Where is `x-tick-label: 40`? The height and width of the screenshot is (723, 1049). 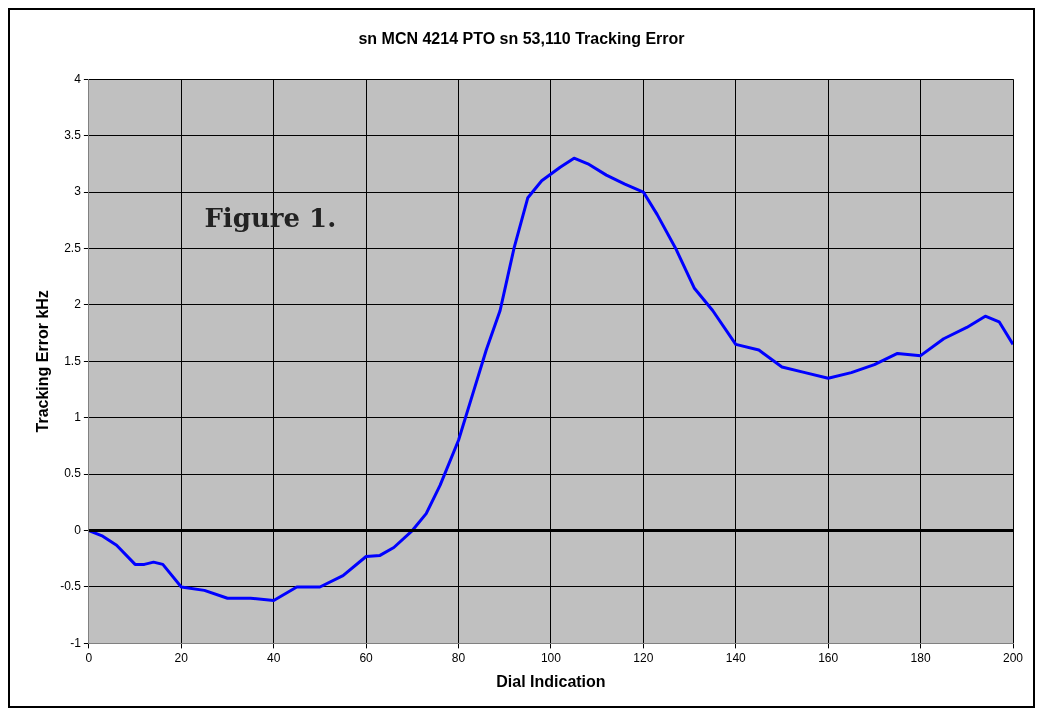 x-tick-label: 40 is located at coordinates (274, 657).